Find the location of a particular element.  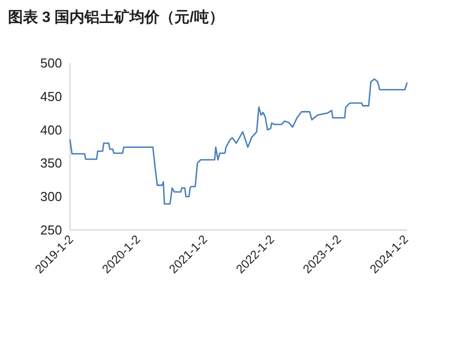

title: 图表 3 国内铝土矿均价（元/吨） is located at coordinates (116, 17).